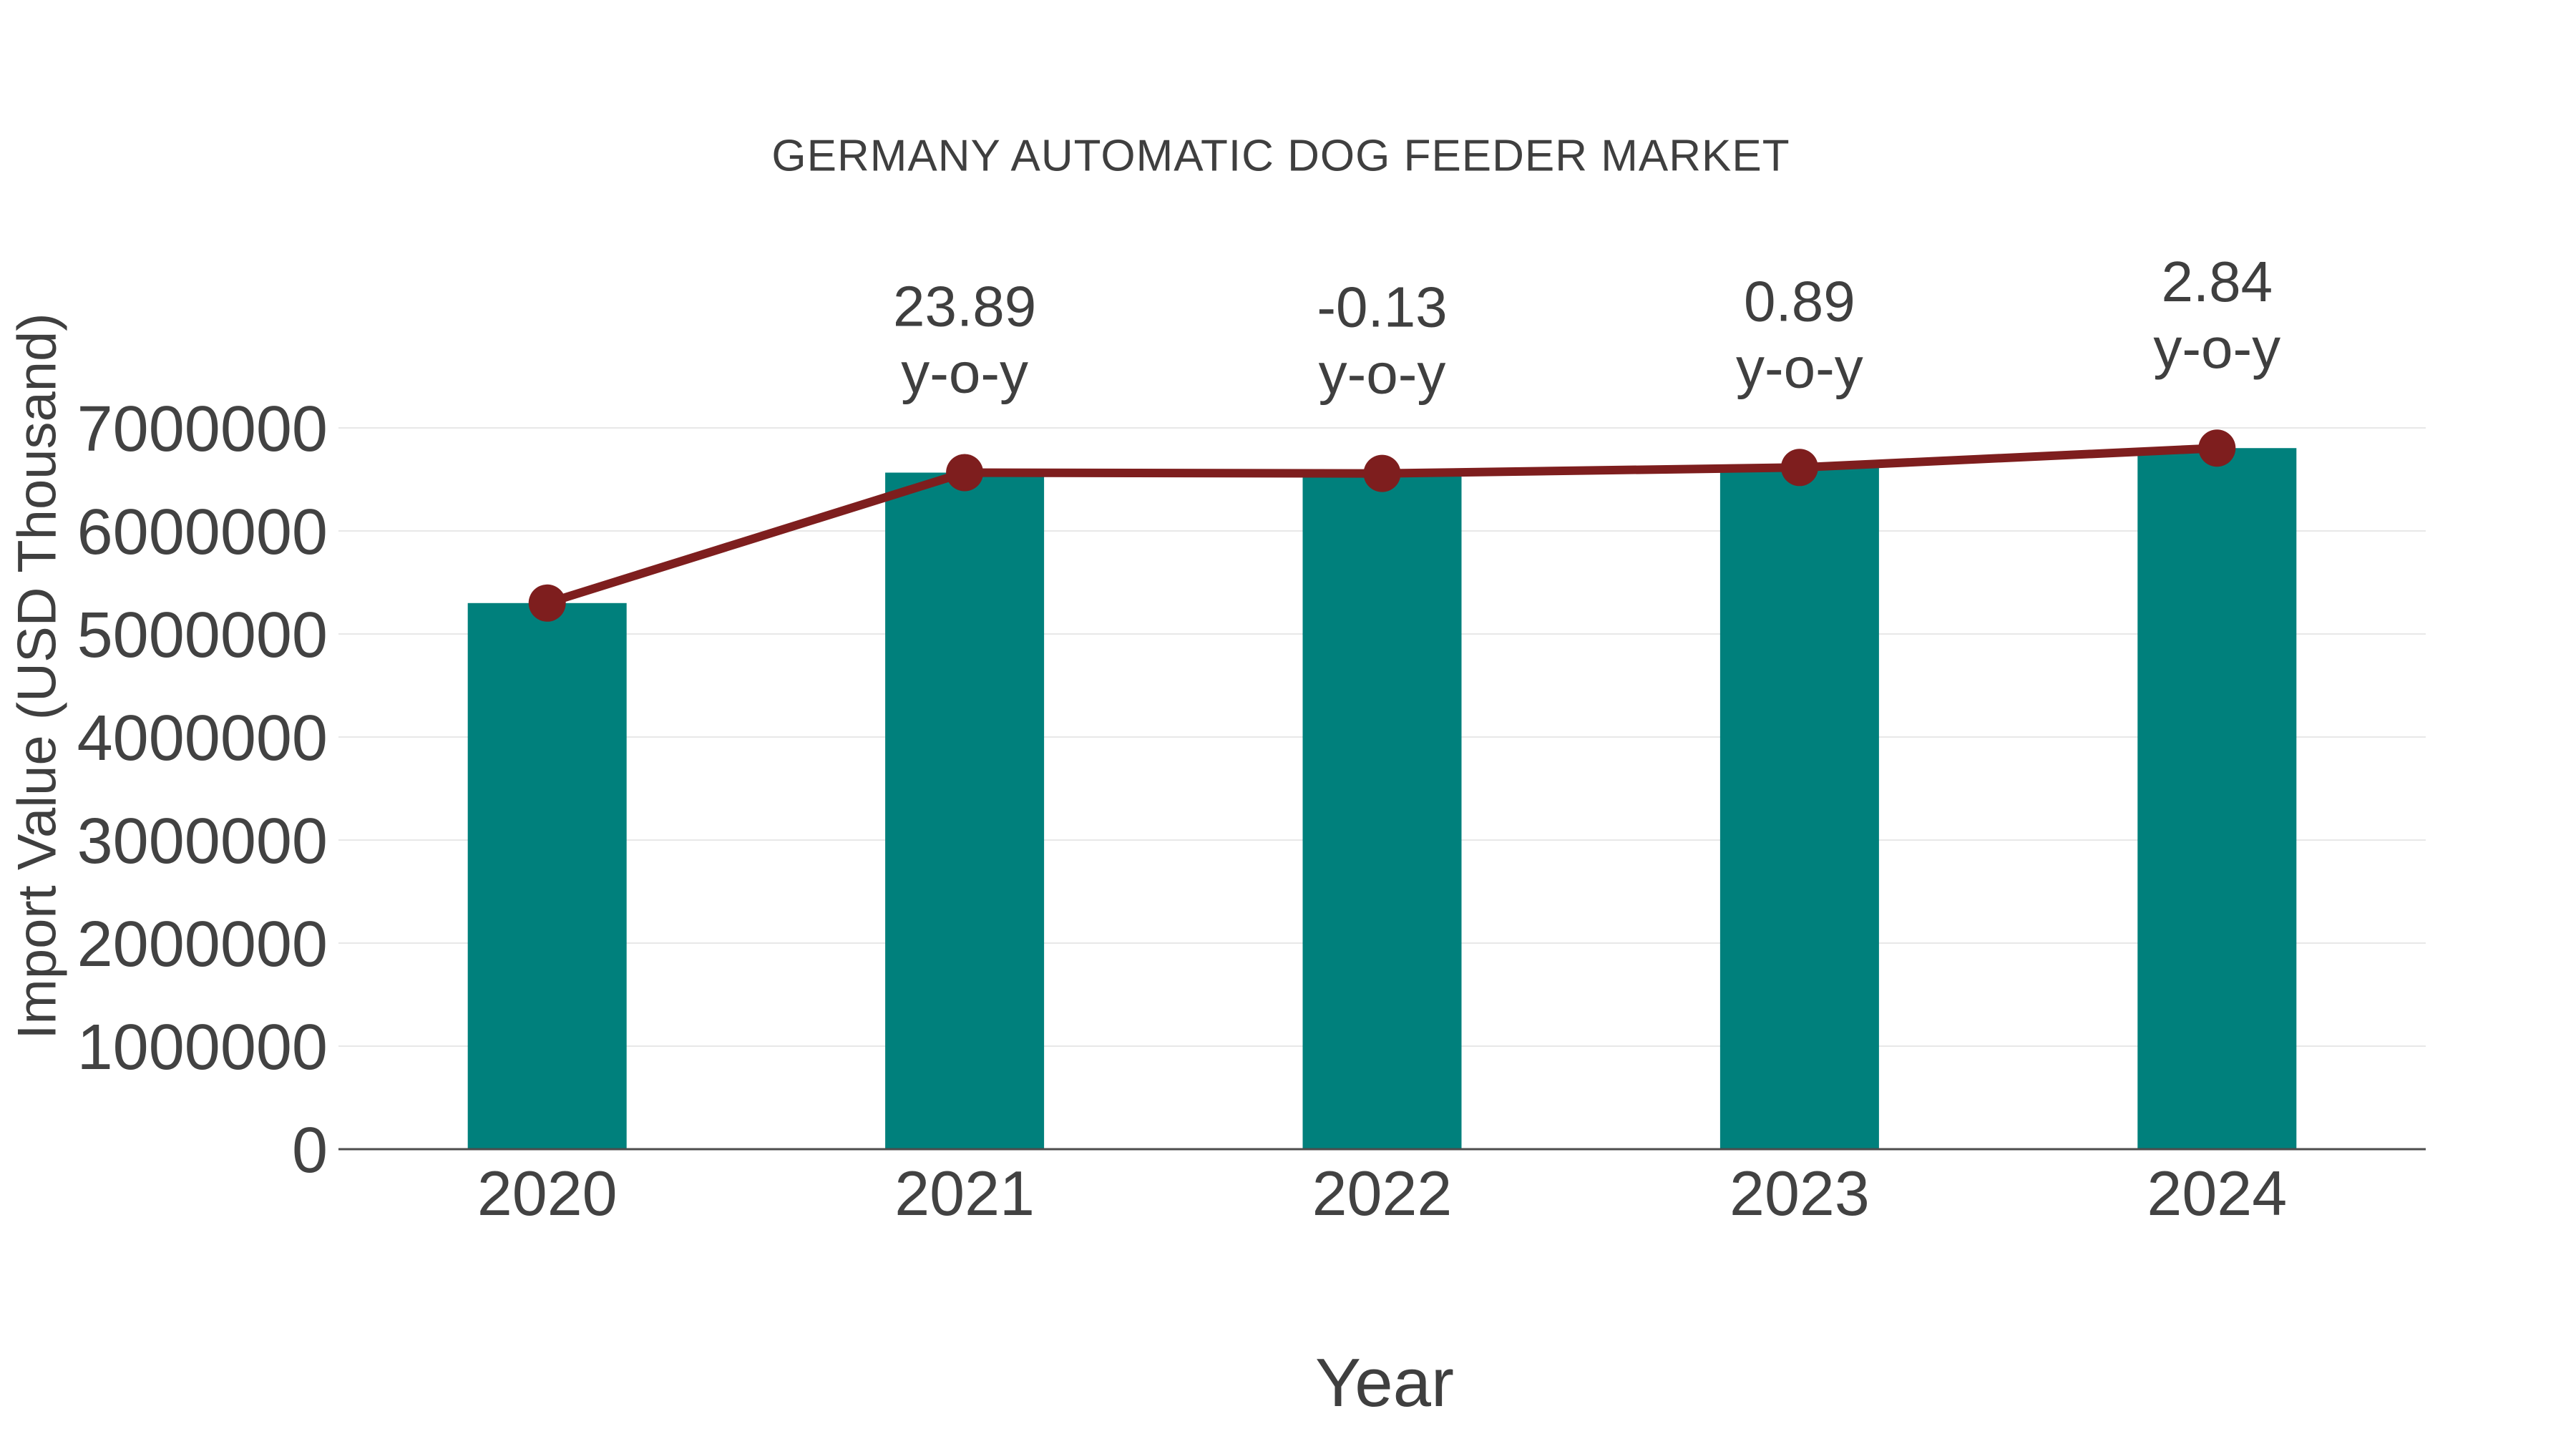 This screenshot has height=1449, width=2576. I want to click on x-axis-title: Year, so click(1384, 1383).